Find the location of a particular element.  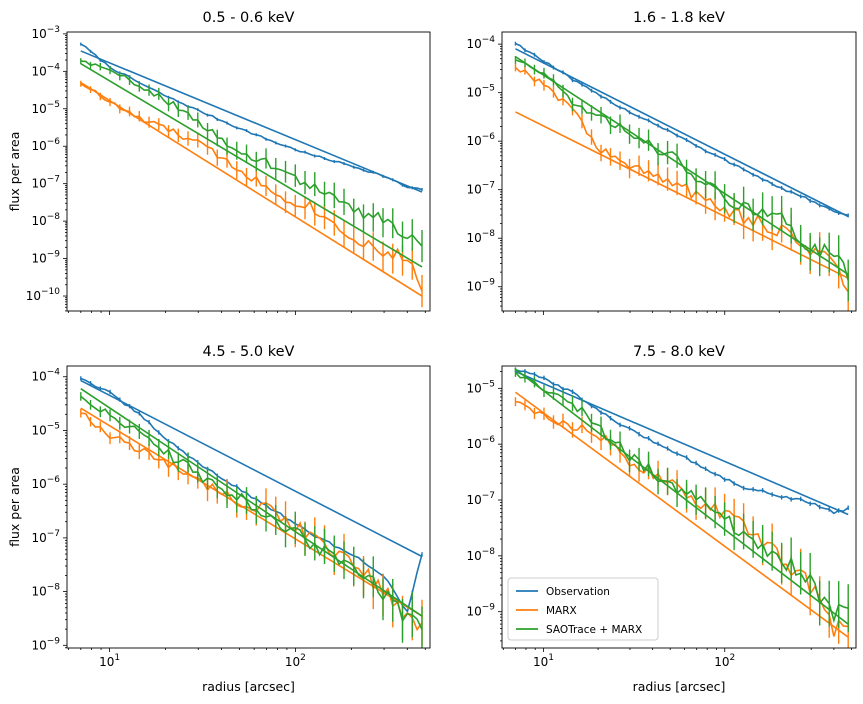

legend-label: SAOTrace + MARX is located at coordinates (594, 630).